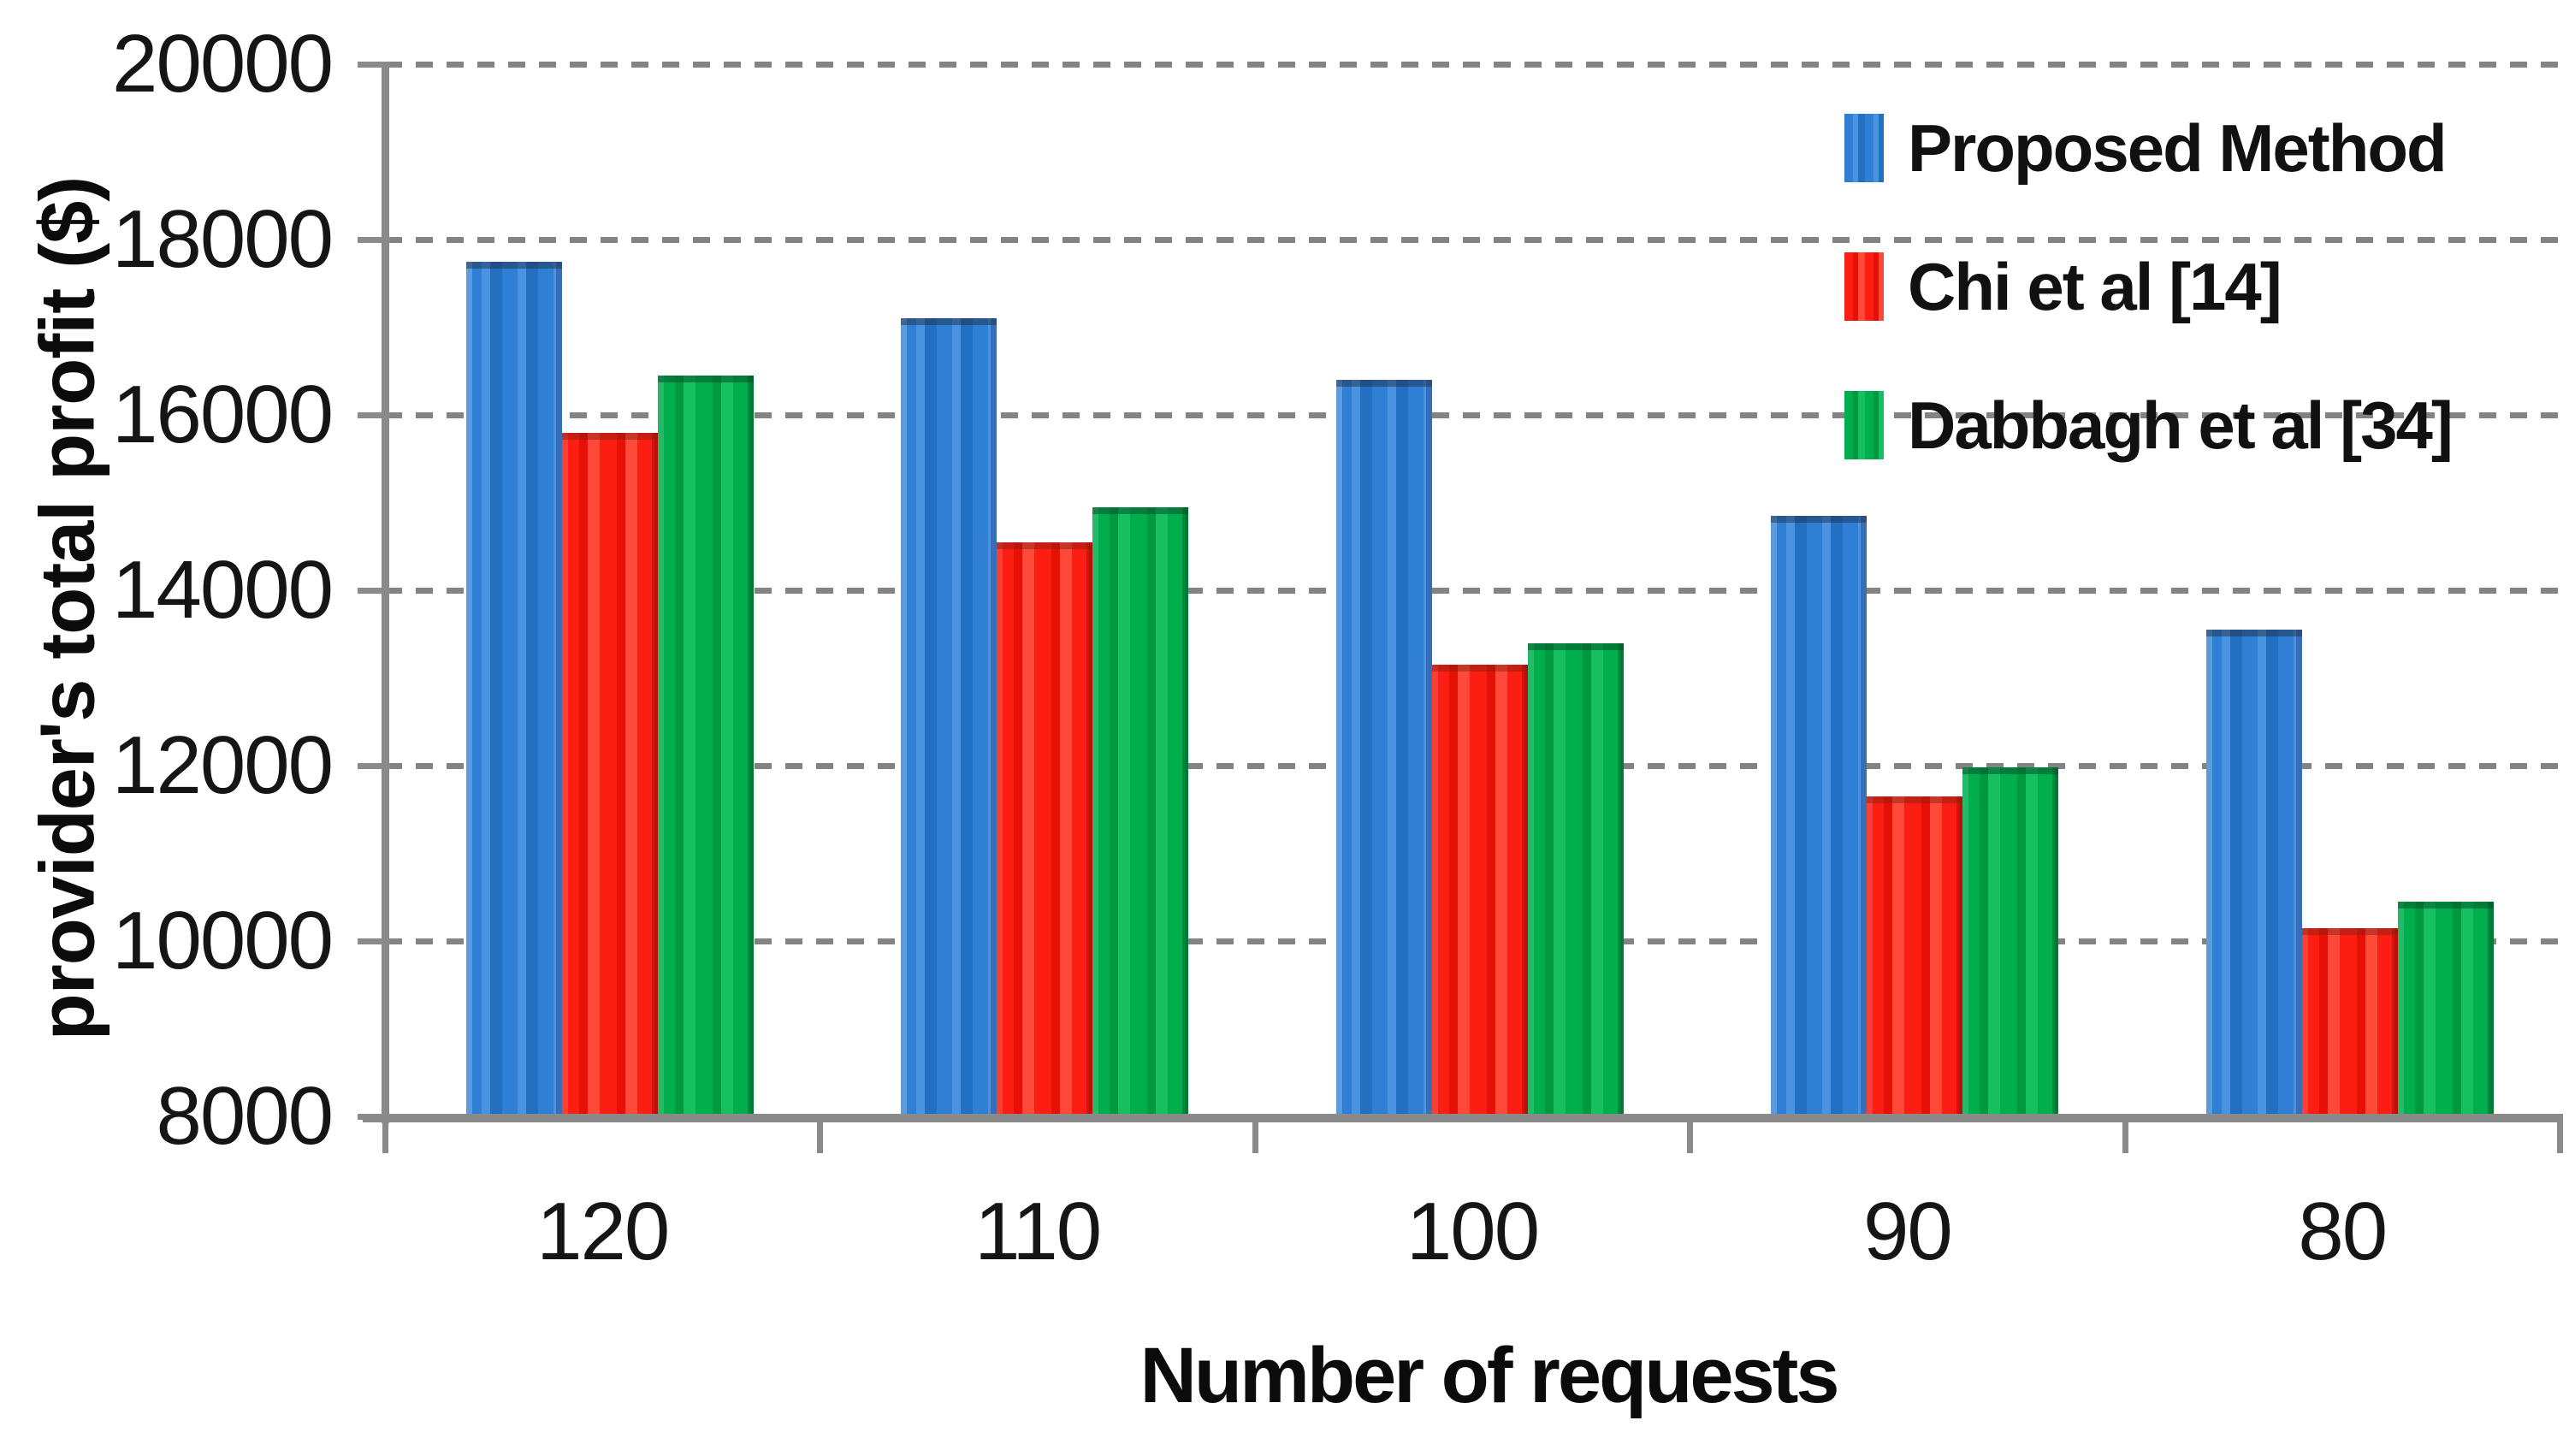  I want to click on x-tick-label: 90, so click(1907, 1231).